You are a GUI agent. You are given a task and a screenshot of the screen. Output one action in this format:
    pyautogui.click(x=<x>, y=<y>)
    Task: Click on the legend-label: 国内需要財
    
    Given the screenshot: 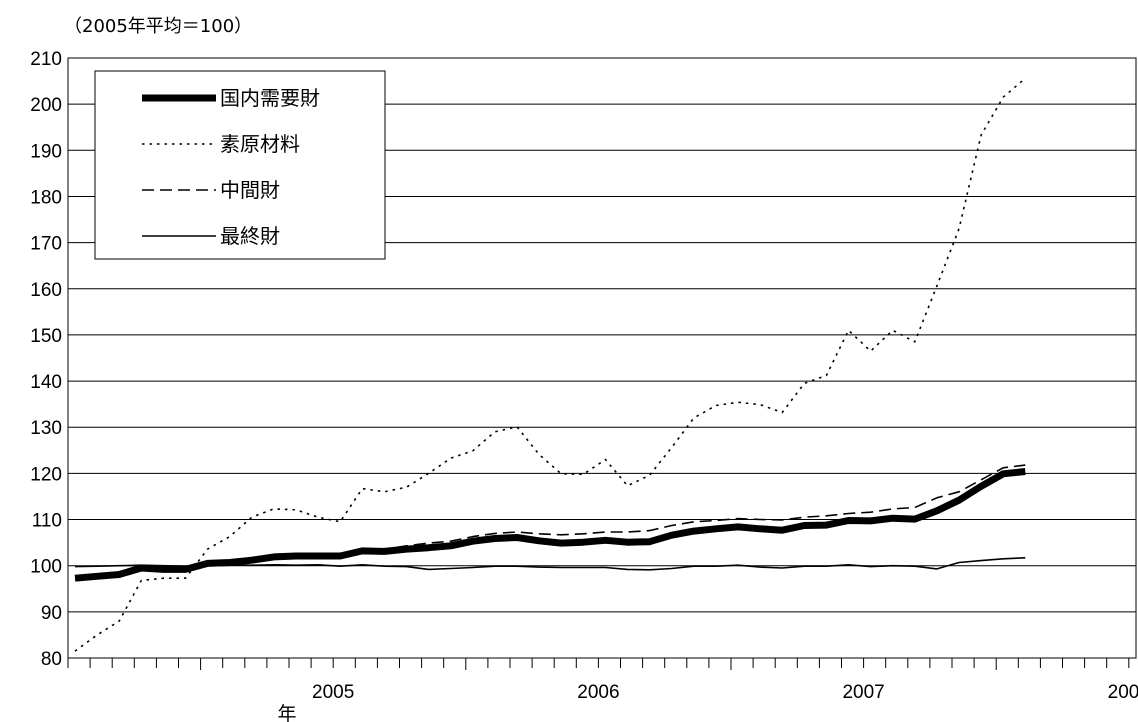 What is the action you would take?
    pyautogui.click(x=270, y=98)
    